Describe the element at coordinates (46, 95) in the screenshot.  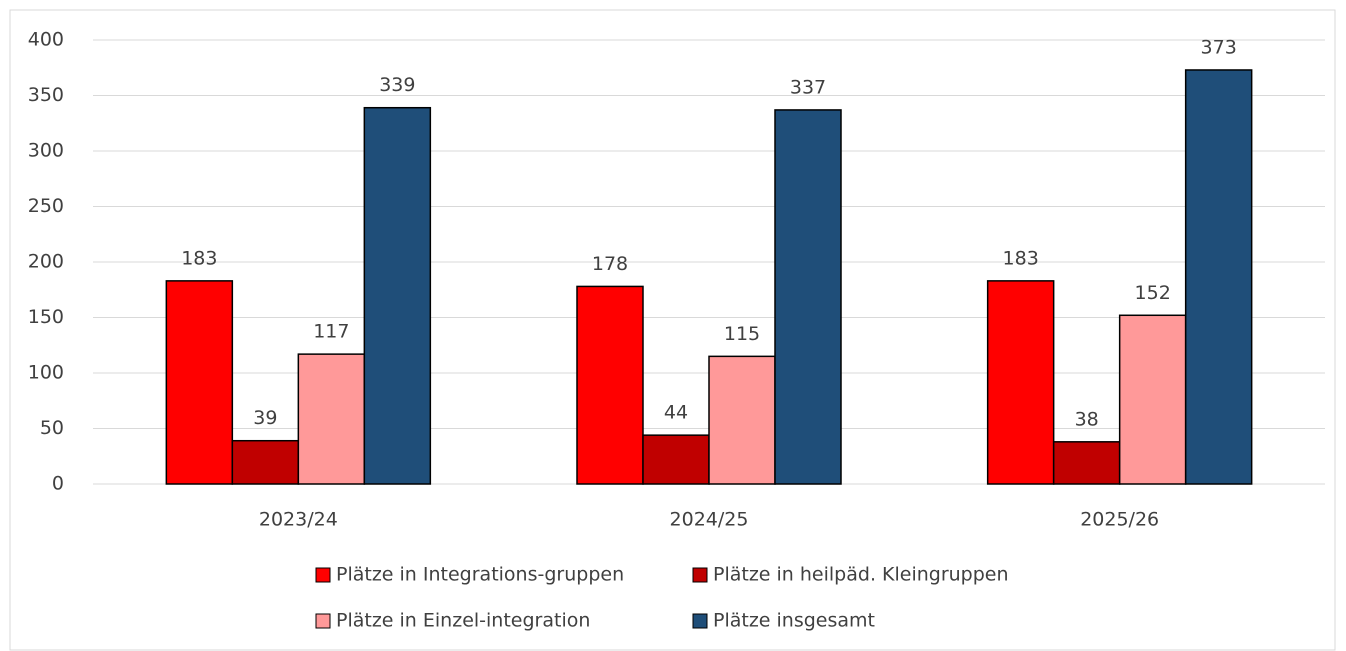
I see `y-tick-label: 350` at that location.